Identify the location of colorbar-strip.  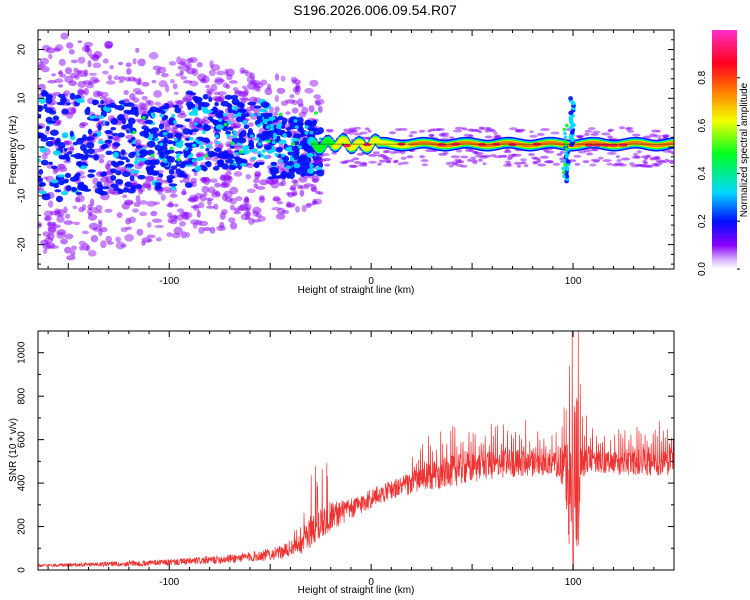
(724, 149).